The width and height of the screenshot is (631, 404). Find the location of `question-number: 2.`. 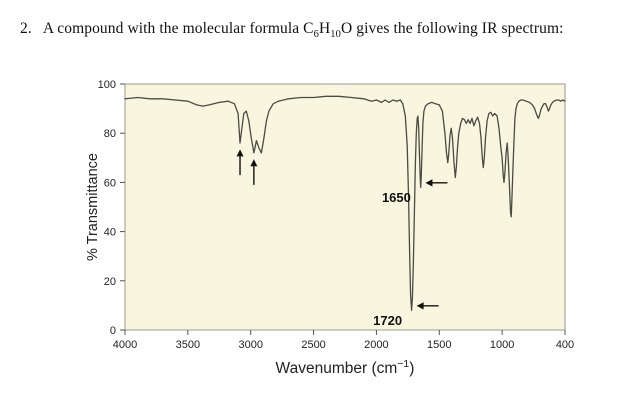

question-number: 2. is located at coordinates (26, 28).